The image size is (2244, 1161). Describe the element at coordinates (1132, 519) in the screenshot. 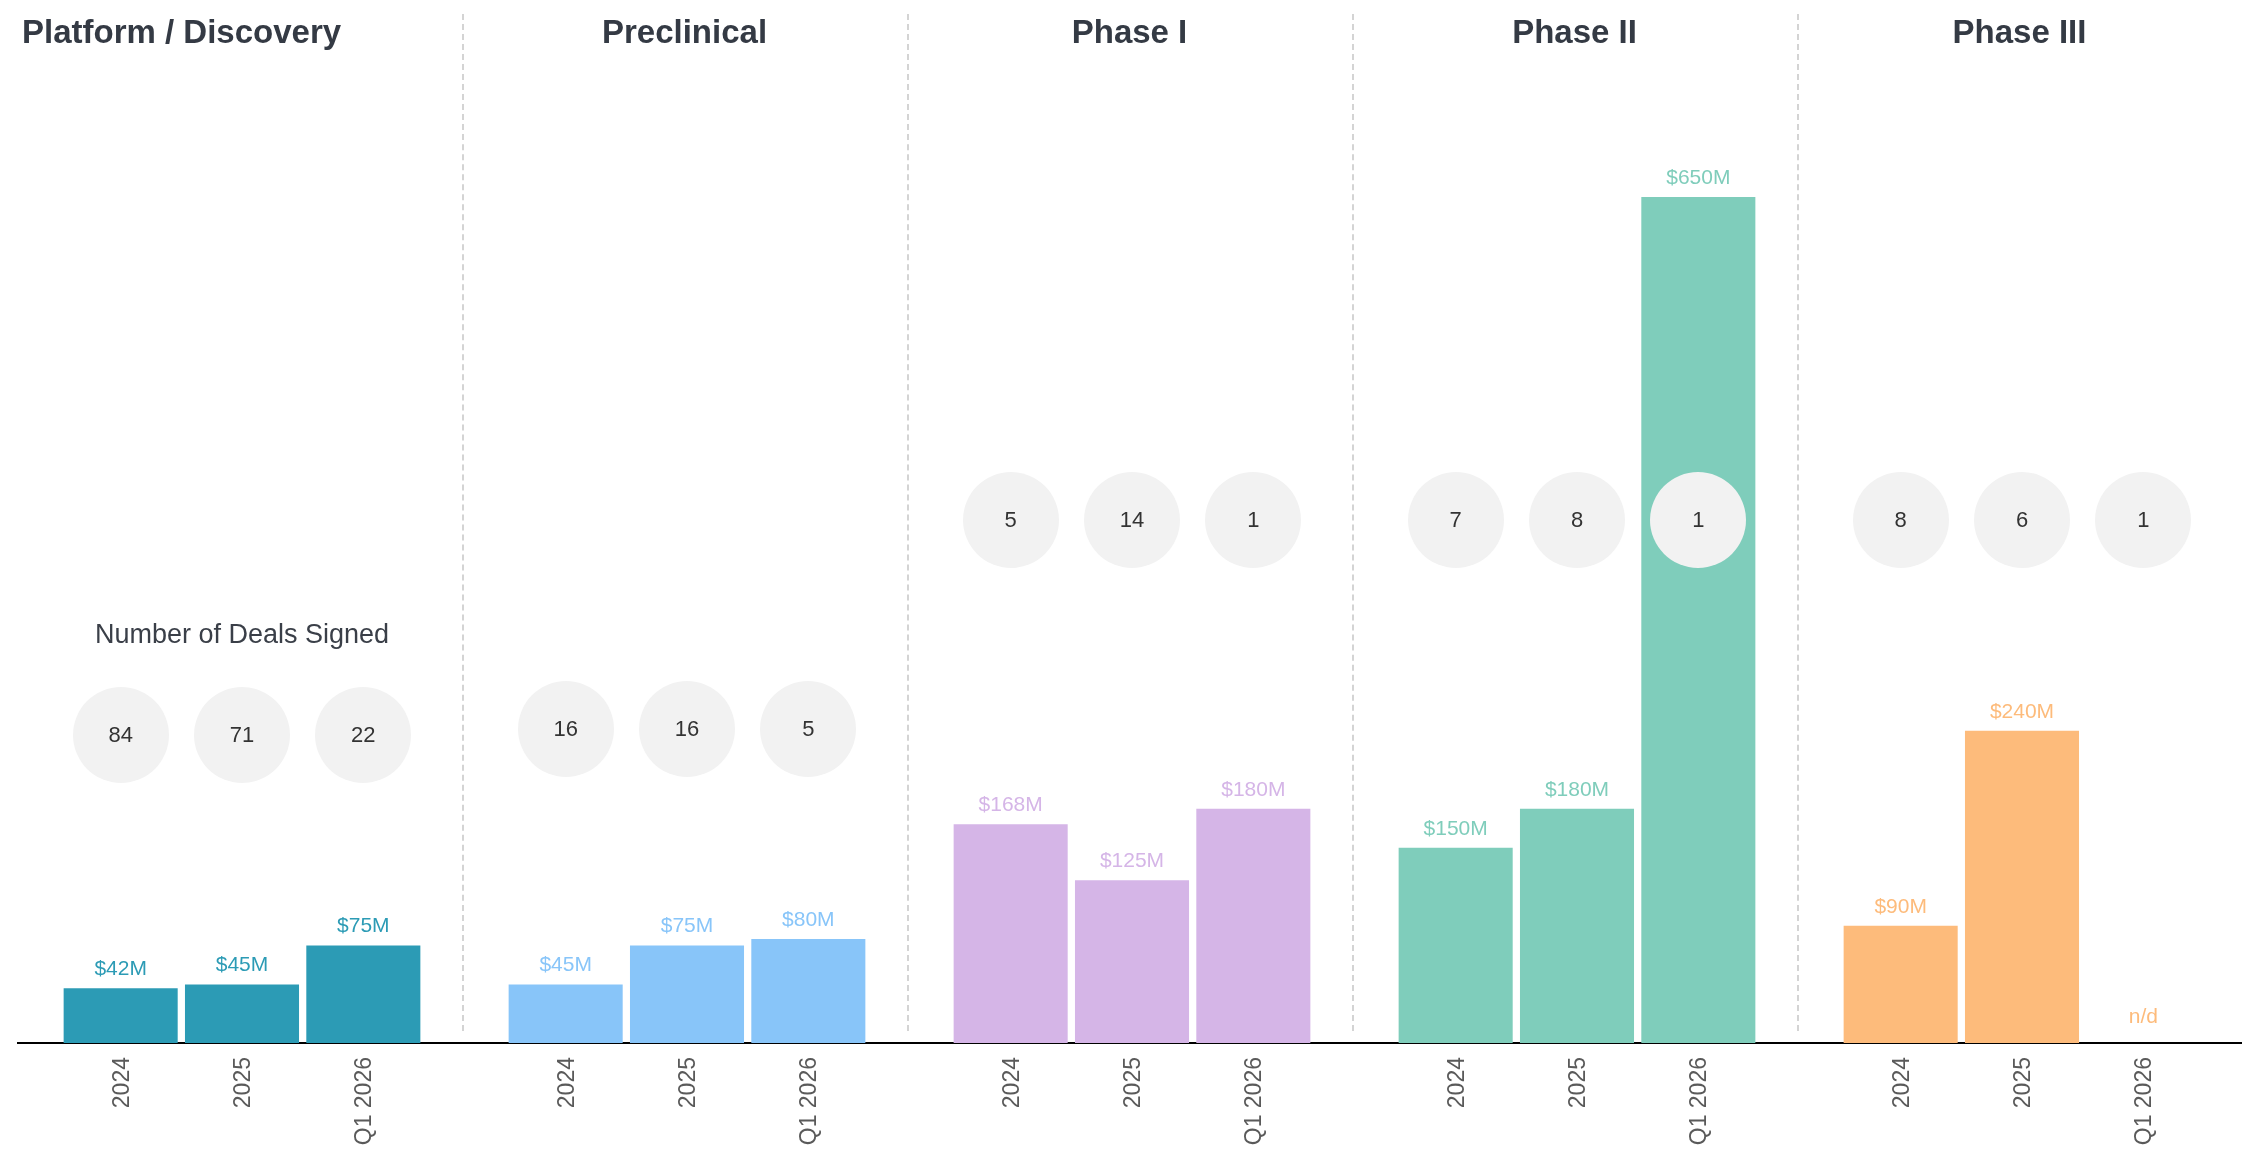

I see `circle-badge: 14` at that location.